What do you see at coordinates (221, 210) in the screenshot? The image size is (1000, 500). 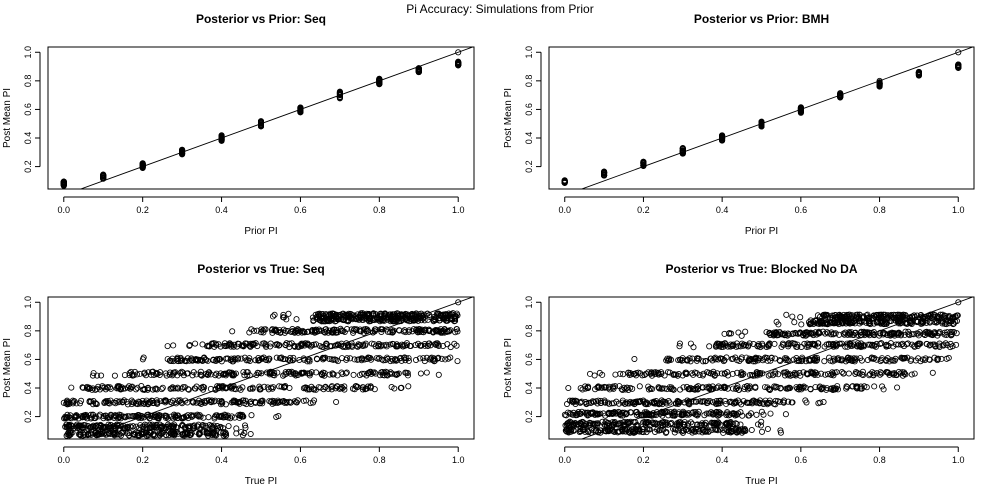 I see `x-tick-label: 0.4` at bounding box center [221, 210].